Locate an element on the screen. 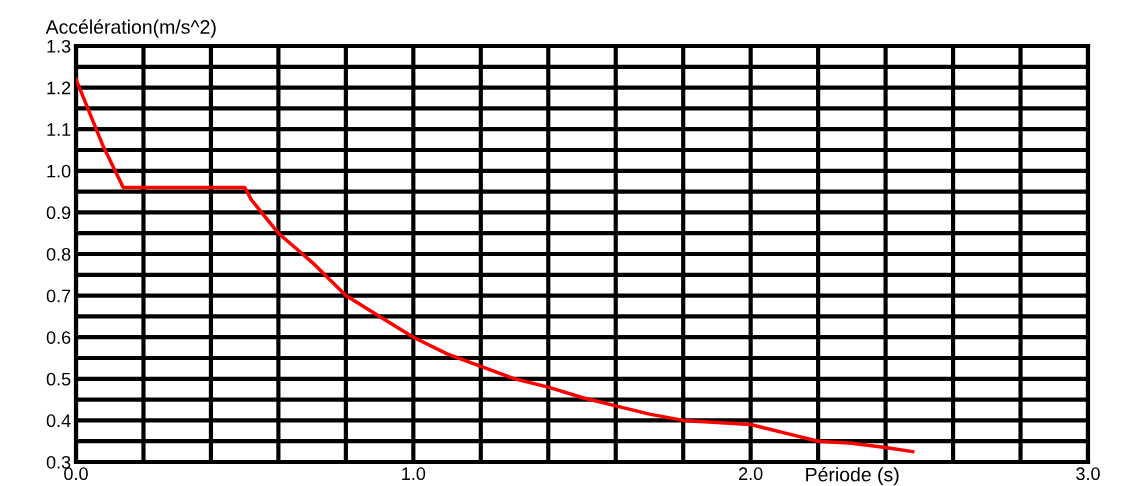 The height and width of the screenshot is (486, 1122). y-tick-label: 0.4 is located at coordinates (58, 421).